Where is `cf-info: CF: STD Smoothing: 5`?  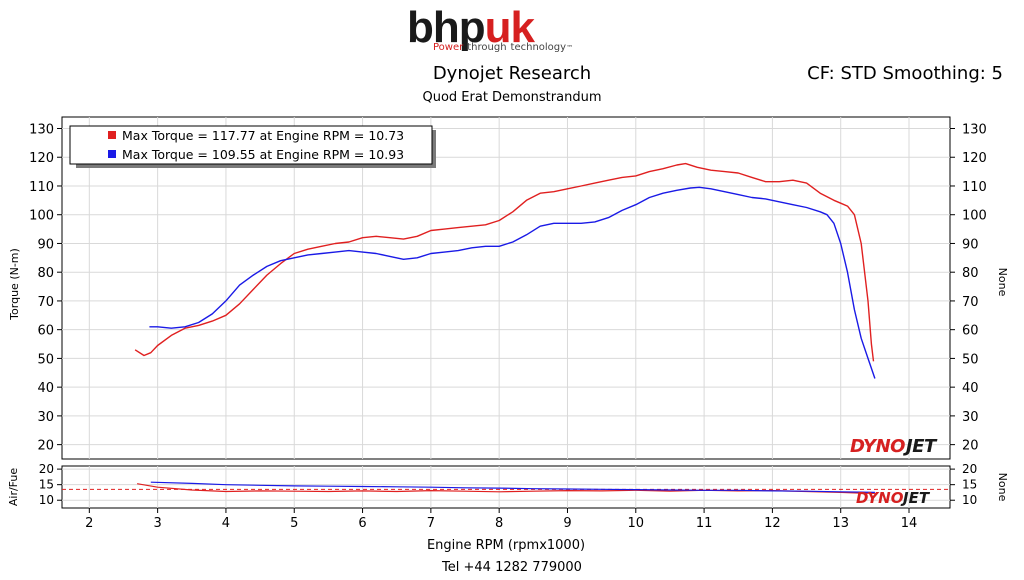
cf-info: CF: STD Smoothing: 5 is located at coordinates (905, 73).